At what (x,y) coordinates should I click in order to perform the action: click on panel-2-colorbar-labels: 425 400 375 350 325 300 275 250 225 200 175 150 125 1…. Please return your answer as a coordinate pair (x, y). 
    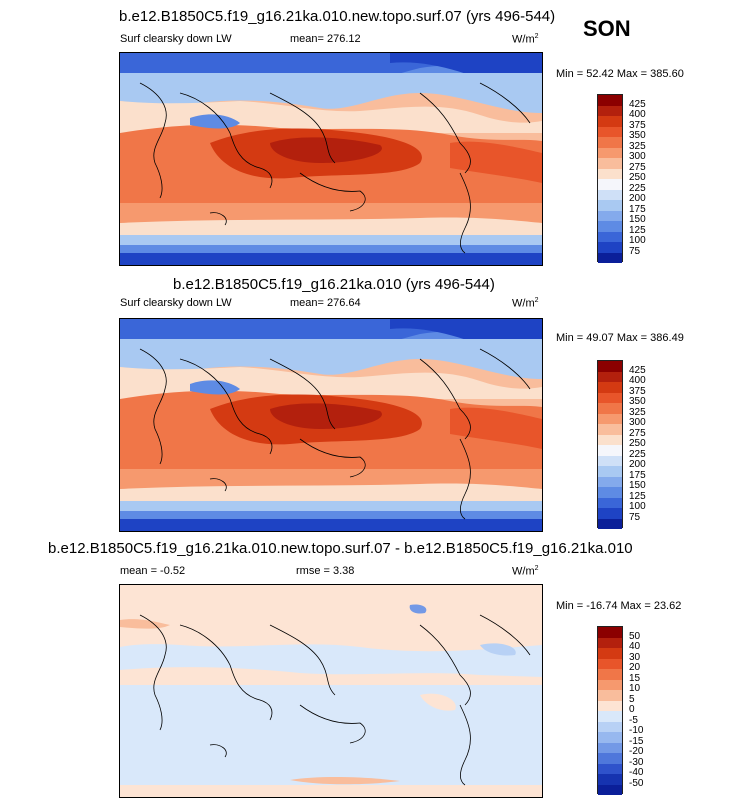
    Looking at the image, I should click on (642, 444).